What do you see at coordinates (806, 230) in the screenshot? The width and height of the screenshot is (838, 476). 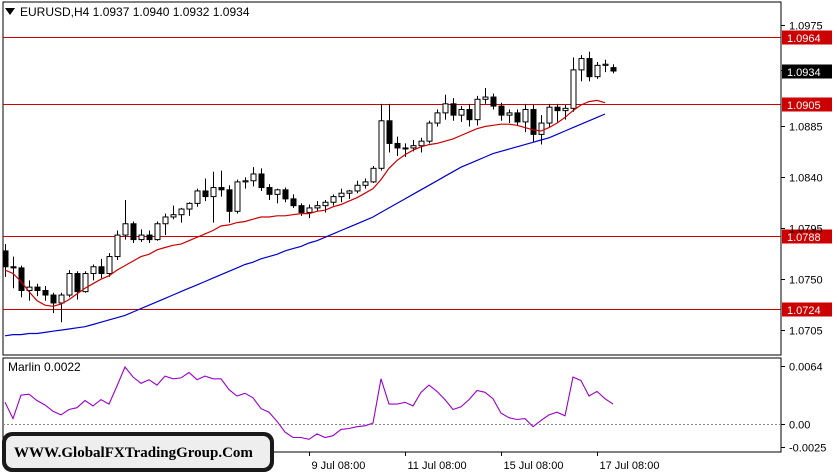 I see `price-axis-label: 1.0795` at bounding box center [806, 230].